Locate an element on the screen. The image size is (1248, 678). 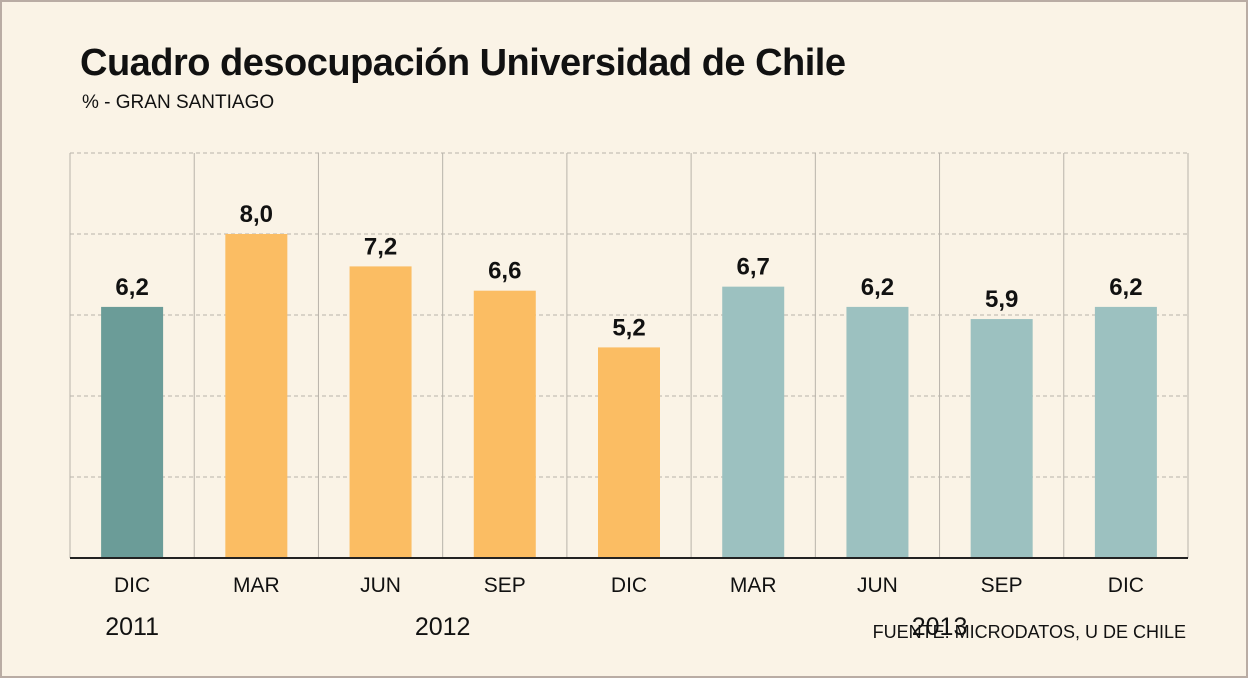
chart-subtitle: % - GRAN SANTIAGO is located at coordinates (178, 102).